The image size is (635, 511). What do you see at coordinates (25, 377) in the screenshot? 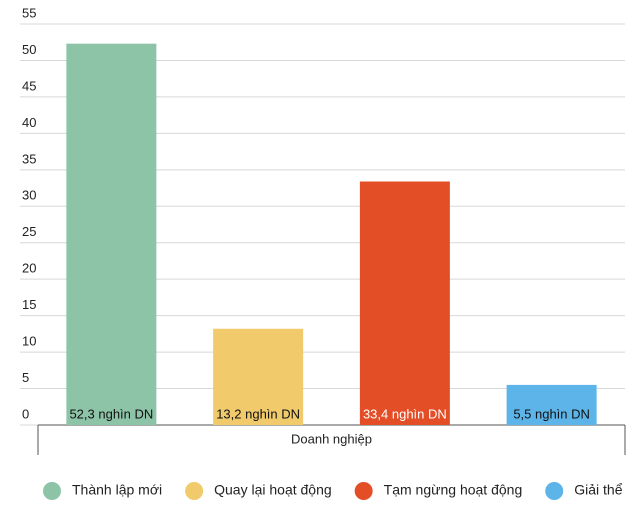
I see `y-tick-label: 5` at bounding box center [25, 377].